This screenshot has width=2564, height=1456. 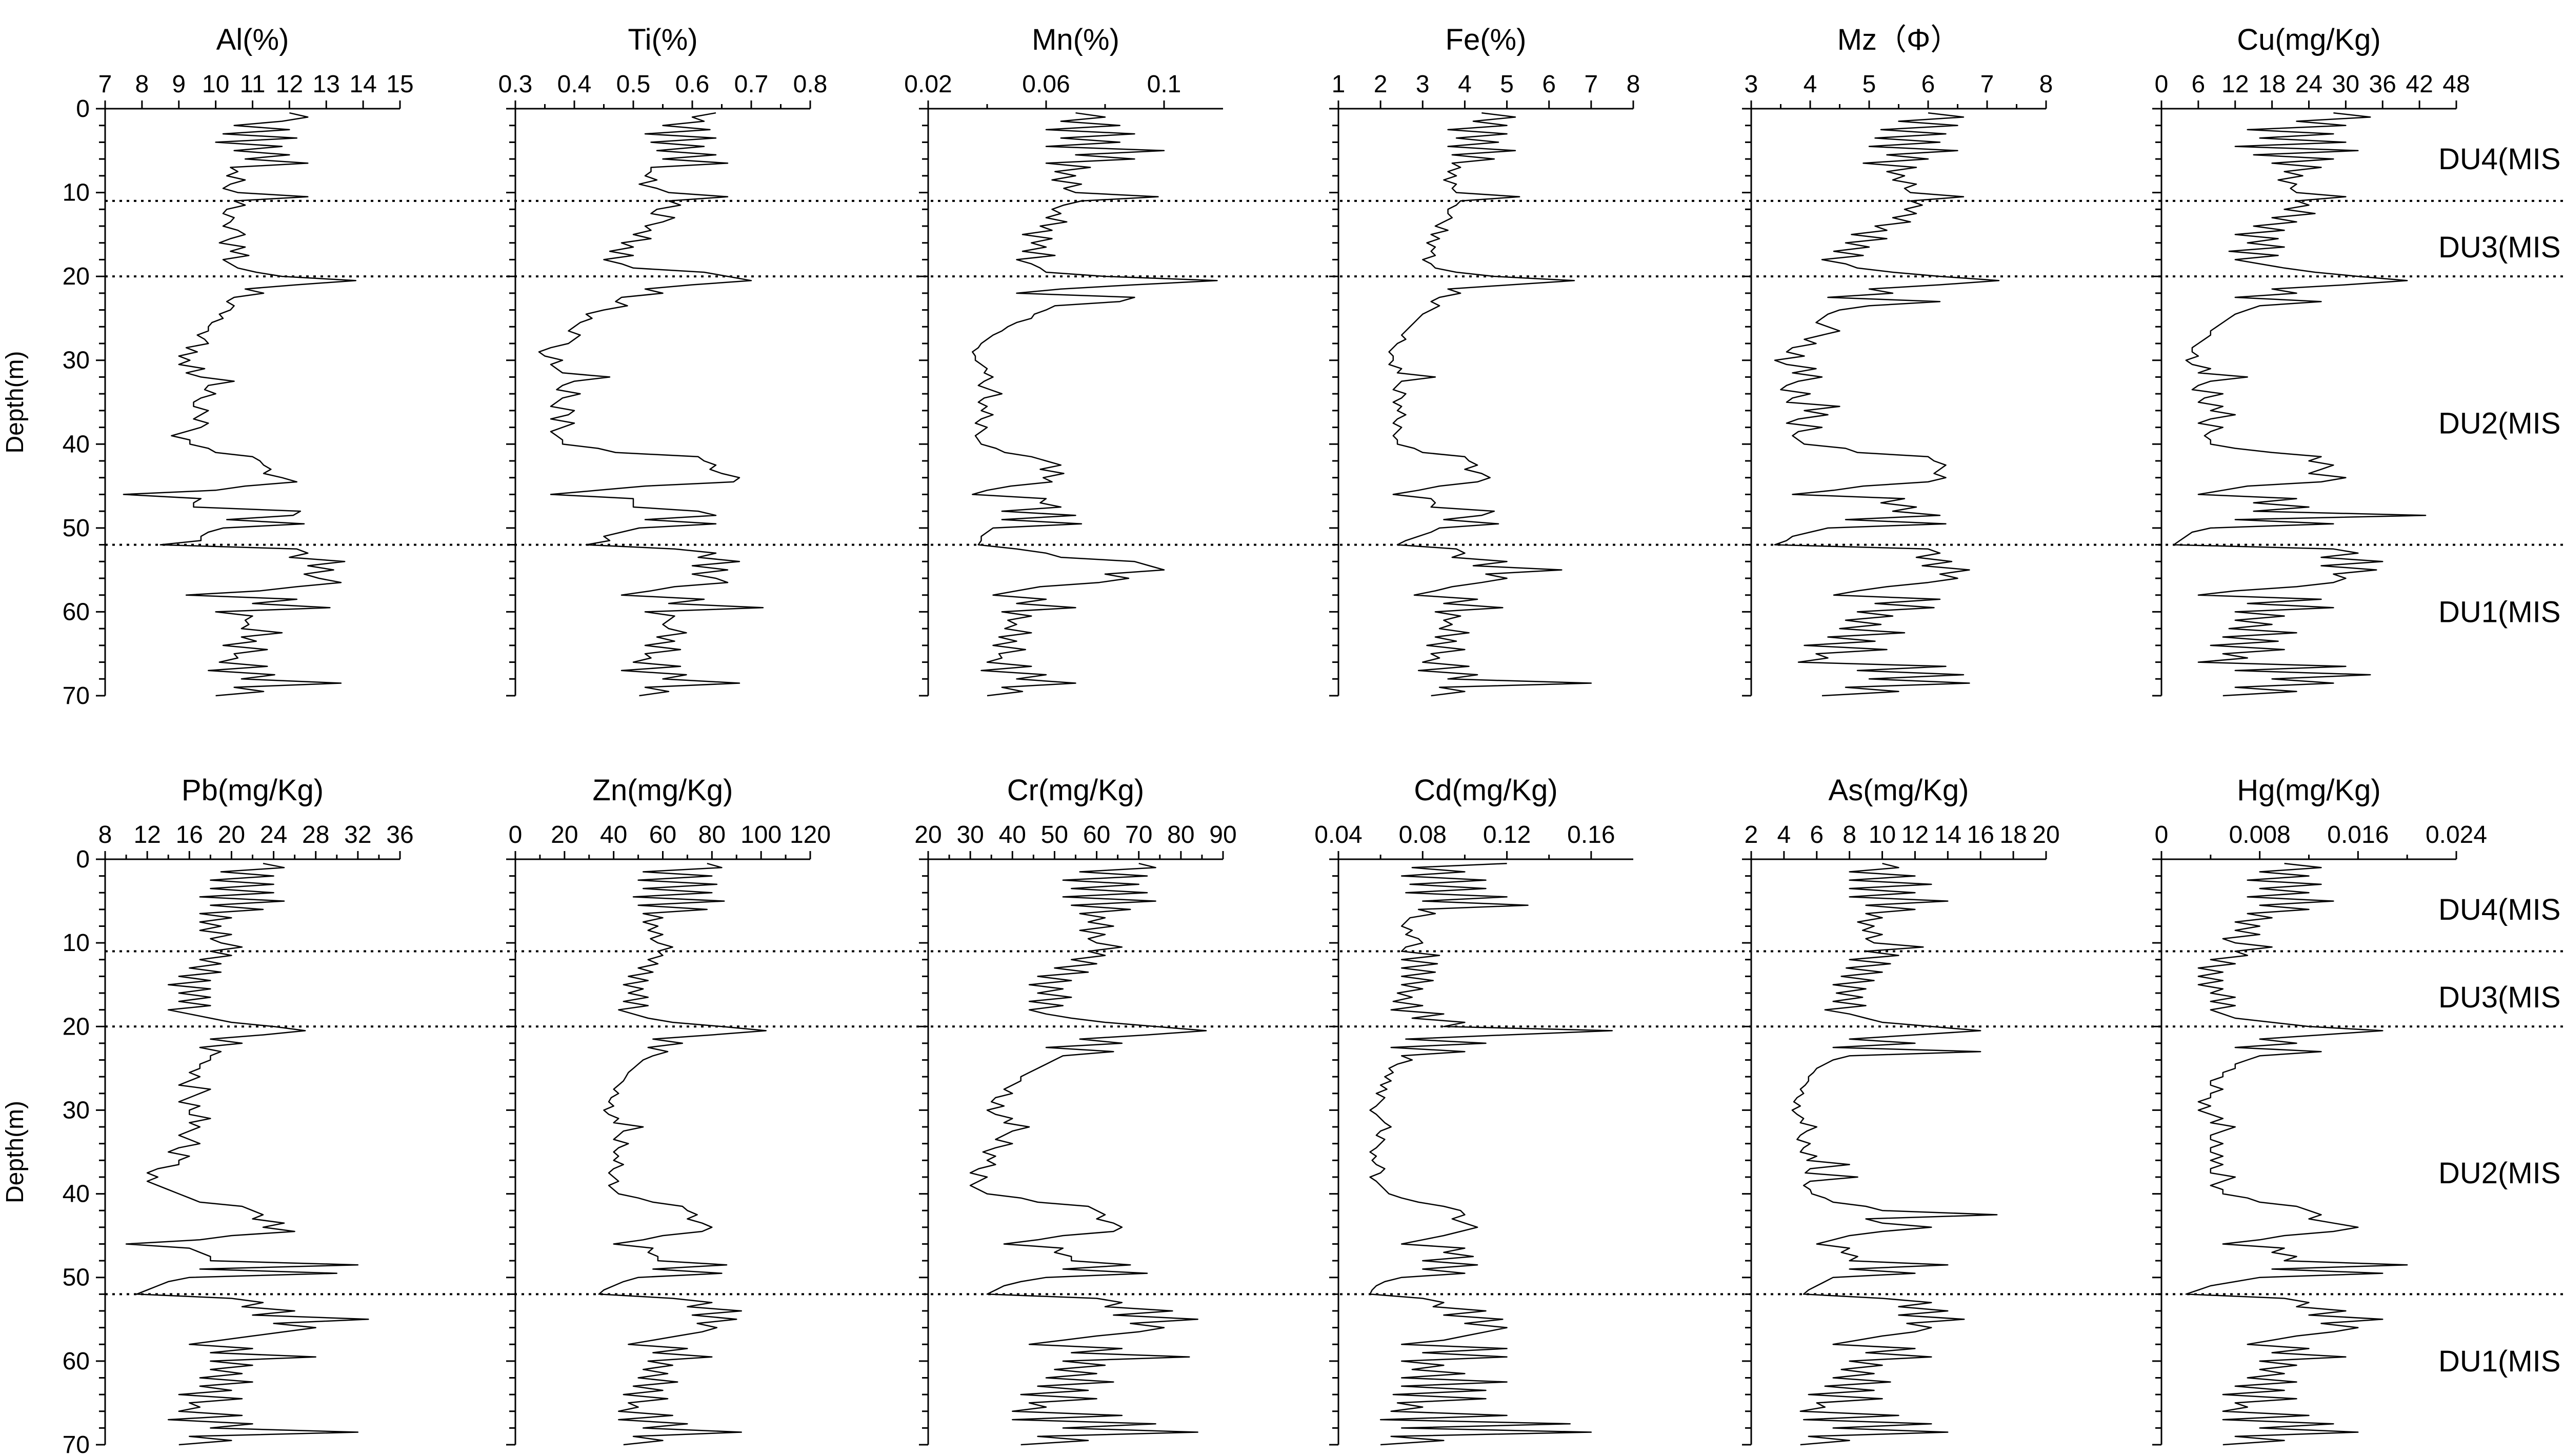 I want to click on panel-mn, so click(x=1071, y=398).